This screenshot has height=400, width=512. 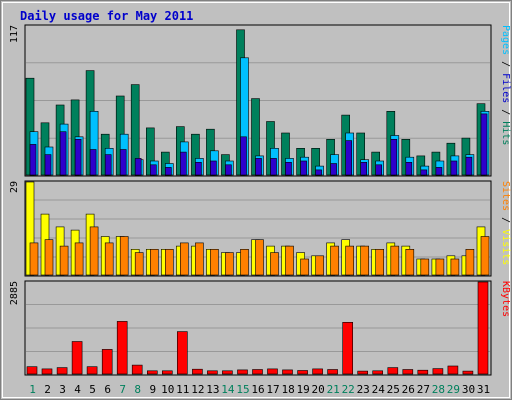 I want to click on legend: Pages / Files / Hits, so click(x=505, y=85).